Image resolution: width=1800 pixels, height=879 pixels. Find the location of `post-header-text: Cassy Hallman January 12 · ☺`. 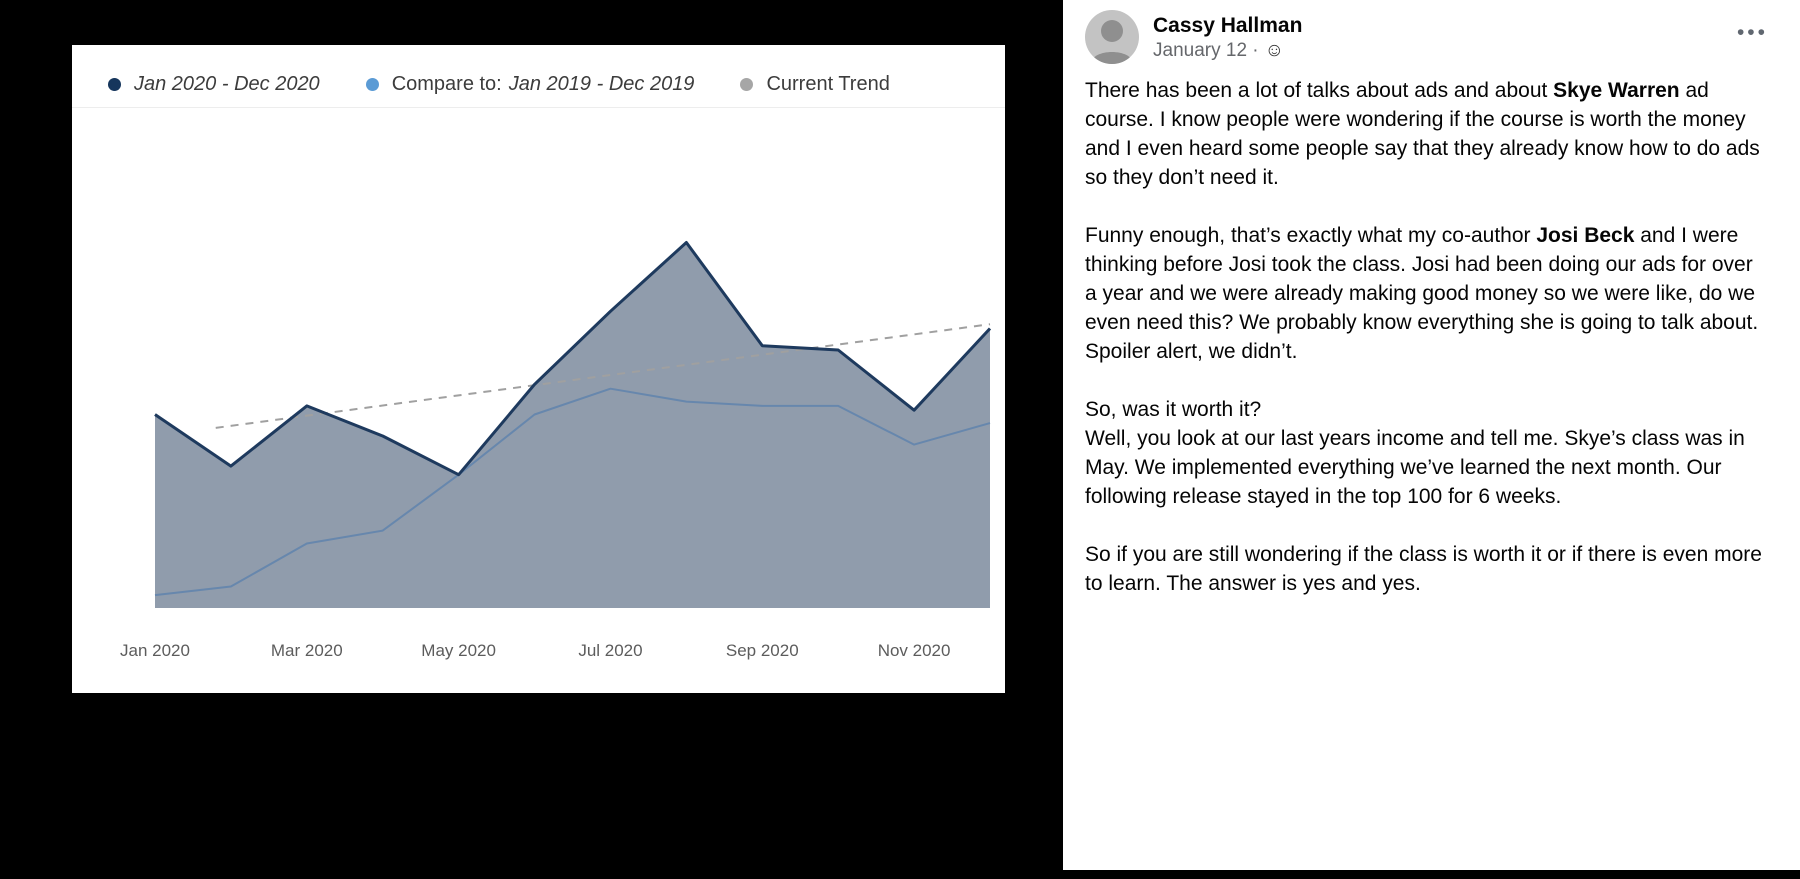

post-header-text: Cassy Hallman January 12 · ☺ is located at coordinates (1227, 36).